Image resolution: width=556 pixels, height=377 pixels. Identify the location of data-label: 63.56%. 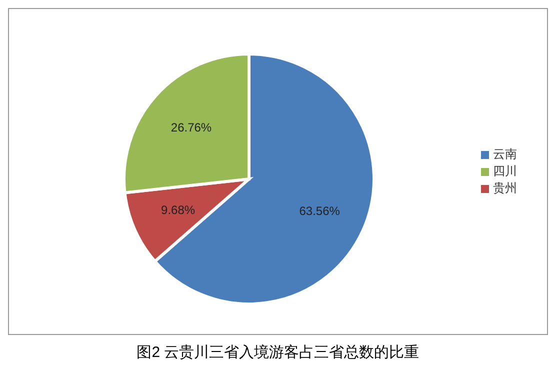
(319, 211).